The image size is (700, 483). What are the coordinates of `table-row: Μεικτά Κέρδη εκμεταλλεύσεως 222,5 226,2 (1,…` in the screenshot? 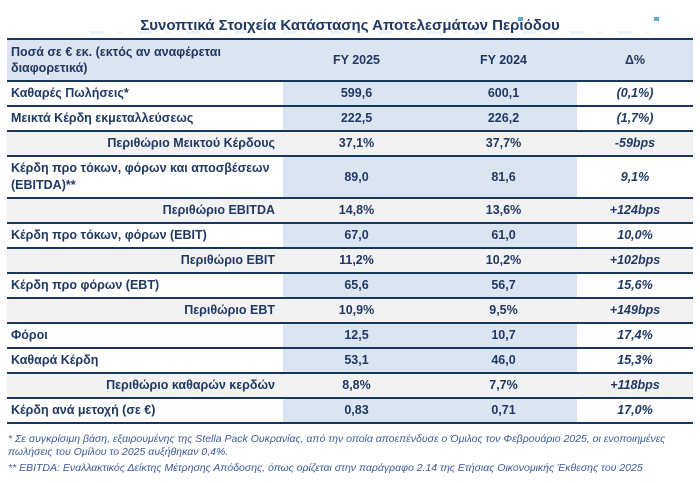 It's located at (350, 118).